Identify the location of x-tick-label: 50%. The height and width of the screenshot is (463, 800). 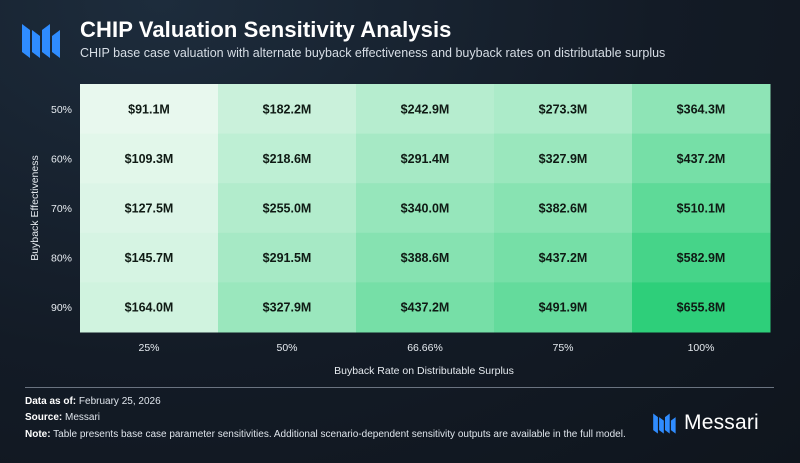
(286, 348).